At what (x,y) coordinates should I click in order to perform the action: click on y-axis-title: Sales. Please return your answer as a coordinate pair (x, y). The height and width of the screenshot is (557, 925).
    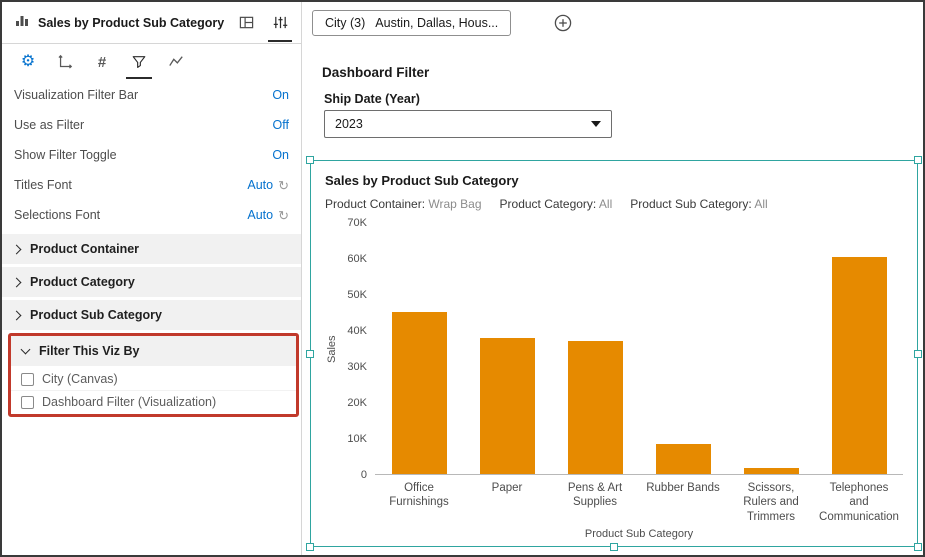
    Looking at the image, I should click on (332, 349).